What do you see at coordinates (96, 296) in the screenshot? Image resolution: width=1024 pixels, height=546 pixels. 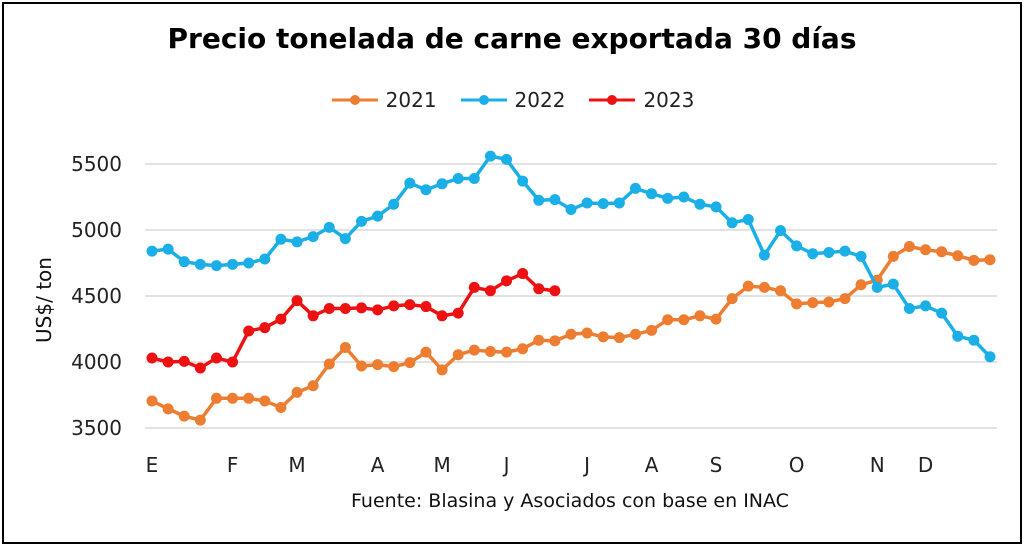 I see `y-tick-label: 4500` at bounding box center [96, 296].